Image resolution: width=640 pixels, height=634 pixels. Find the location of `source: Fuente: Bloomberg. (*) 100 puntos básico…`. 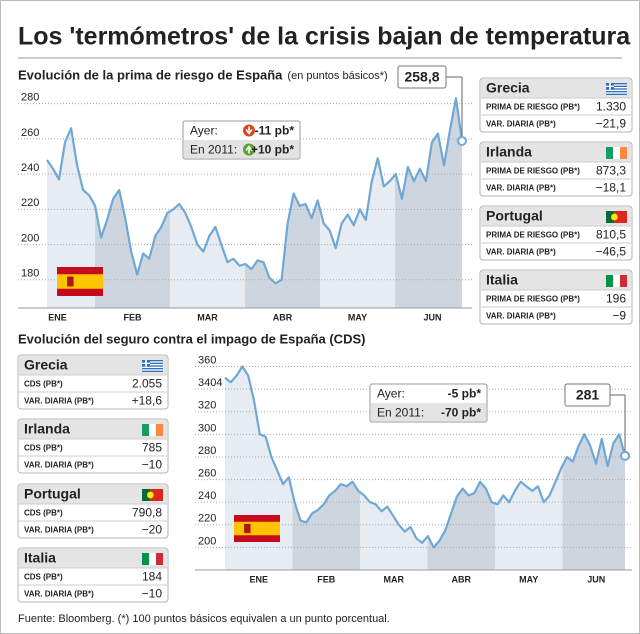

source: Fuente: Bloomberg. (*) 100 puntos básico… is located at coordinates (204, 619).